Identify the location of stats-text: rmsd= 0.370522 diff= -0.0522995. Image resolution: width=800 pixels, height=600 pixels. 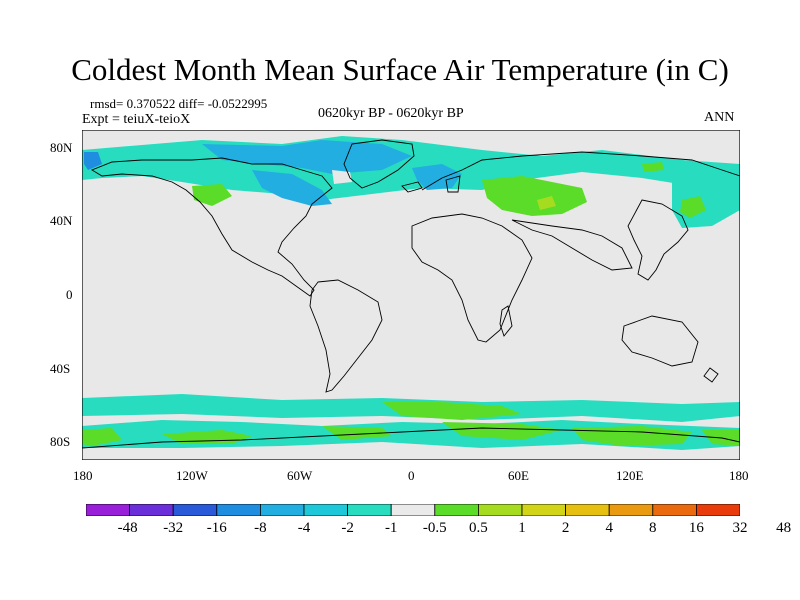
(179, 103).